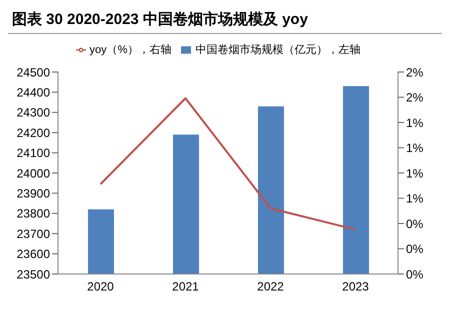 Image resolution: width=450 pixels, height=336 pixels. I want to click on y-tick-label: 24100, so click(33, 153).